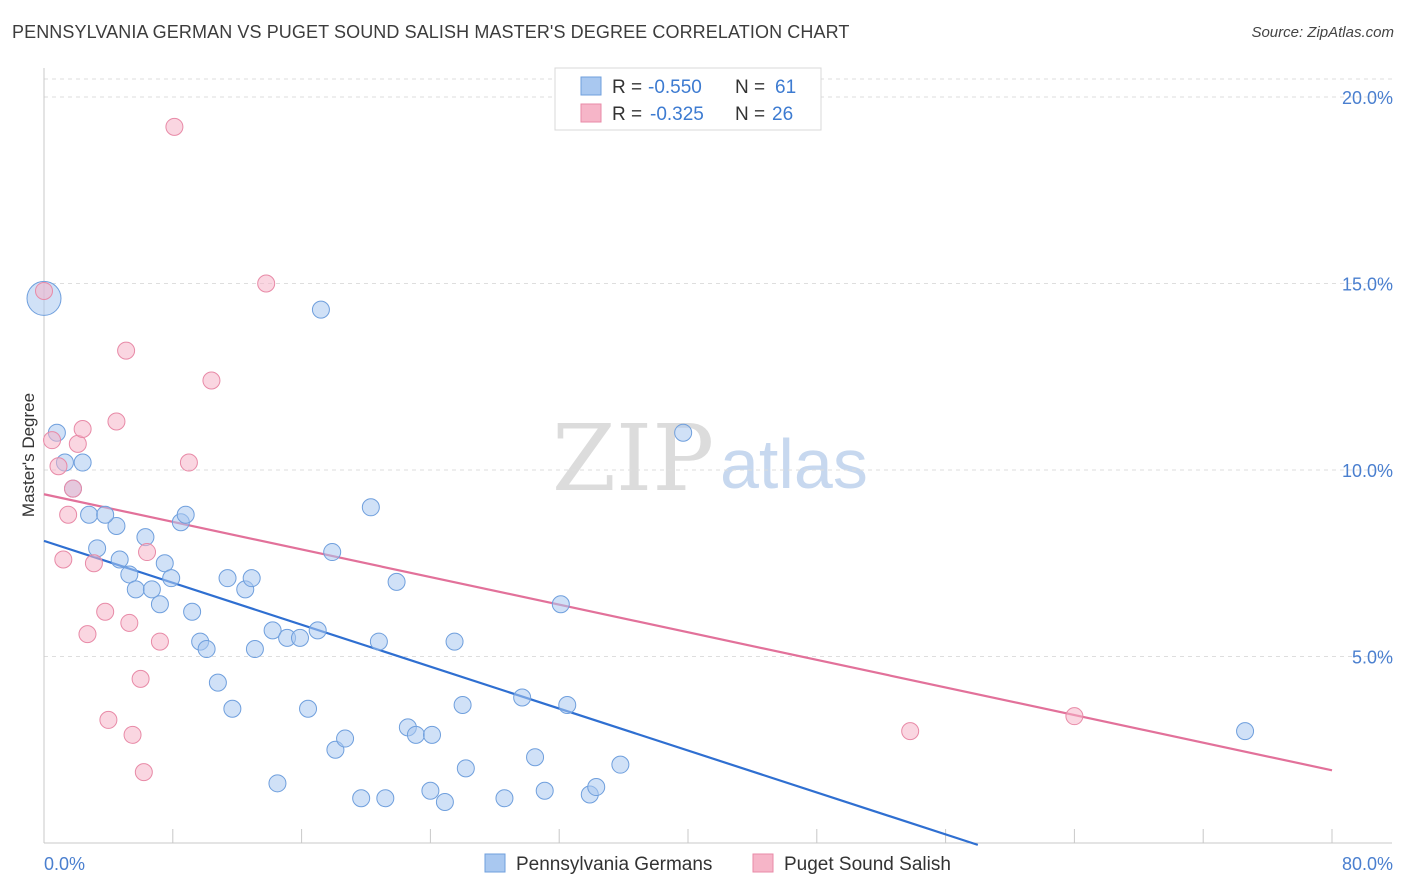 The image size is (1406, 892). I want to click on legend-r-label-2: R =, so click(627, 114).